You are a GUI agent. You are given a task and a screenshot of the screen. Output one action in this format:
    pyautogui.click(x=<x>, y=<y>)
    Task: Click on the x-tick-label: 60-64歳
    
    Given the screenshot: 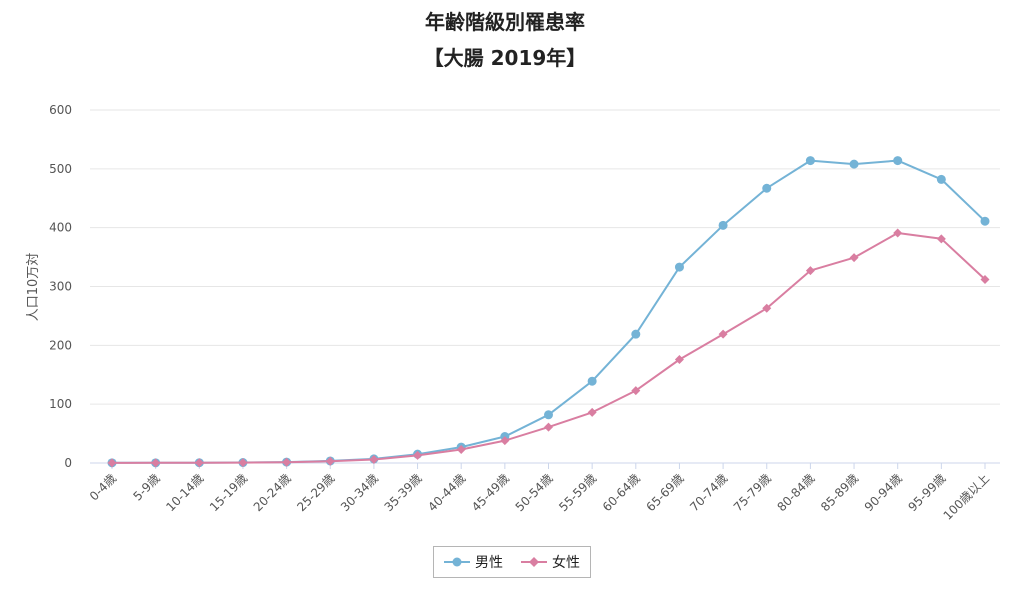 What is the action you would take?
    pyautogui.click(x=621, y=492)
    